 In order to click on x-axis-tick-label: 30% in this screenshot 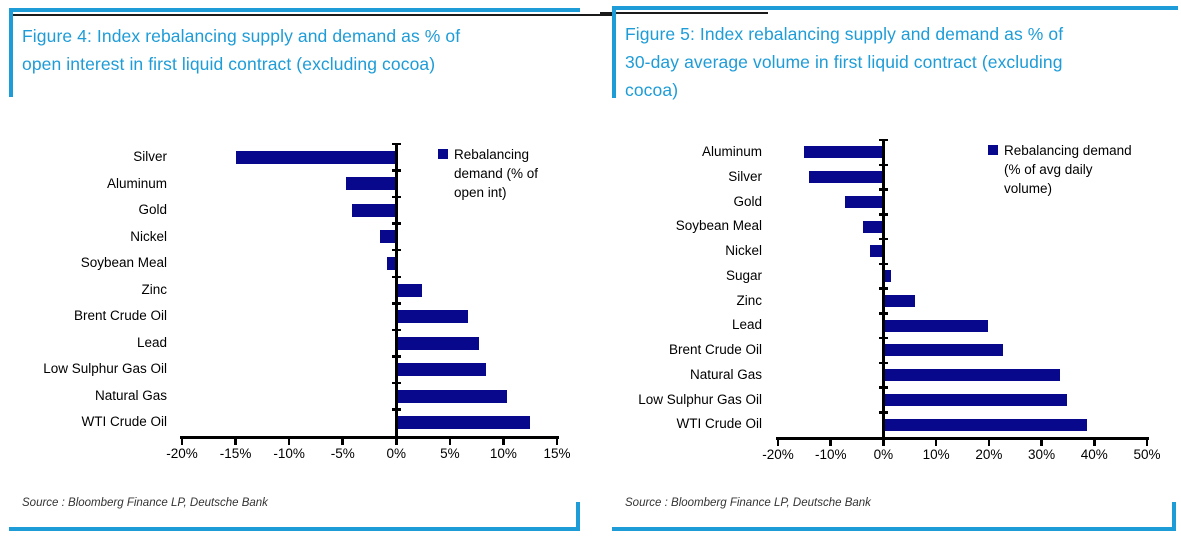, I will do `click(1042, 454)`.